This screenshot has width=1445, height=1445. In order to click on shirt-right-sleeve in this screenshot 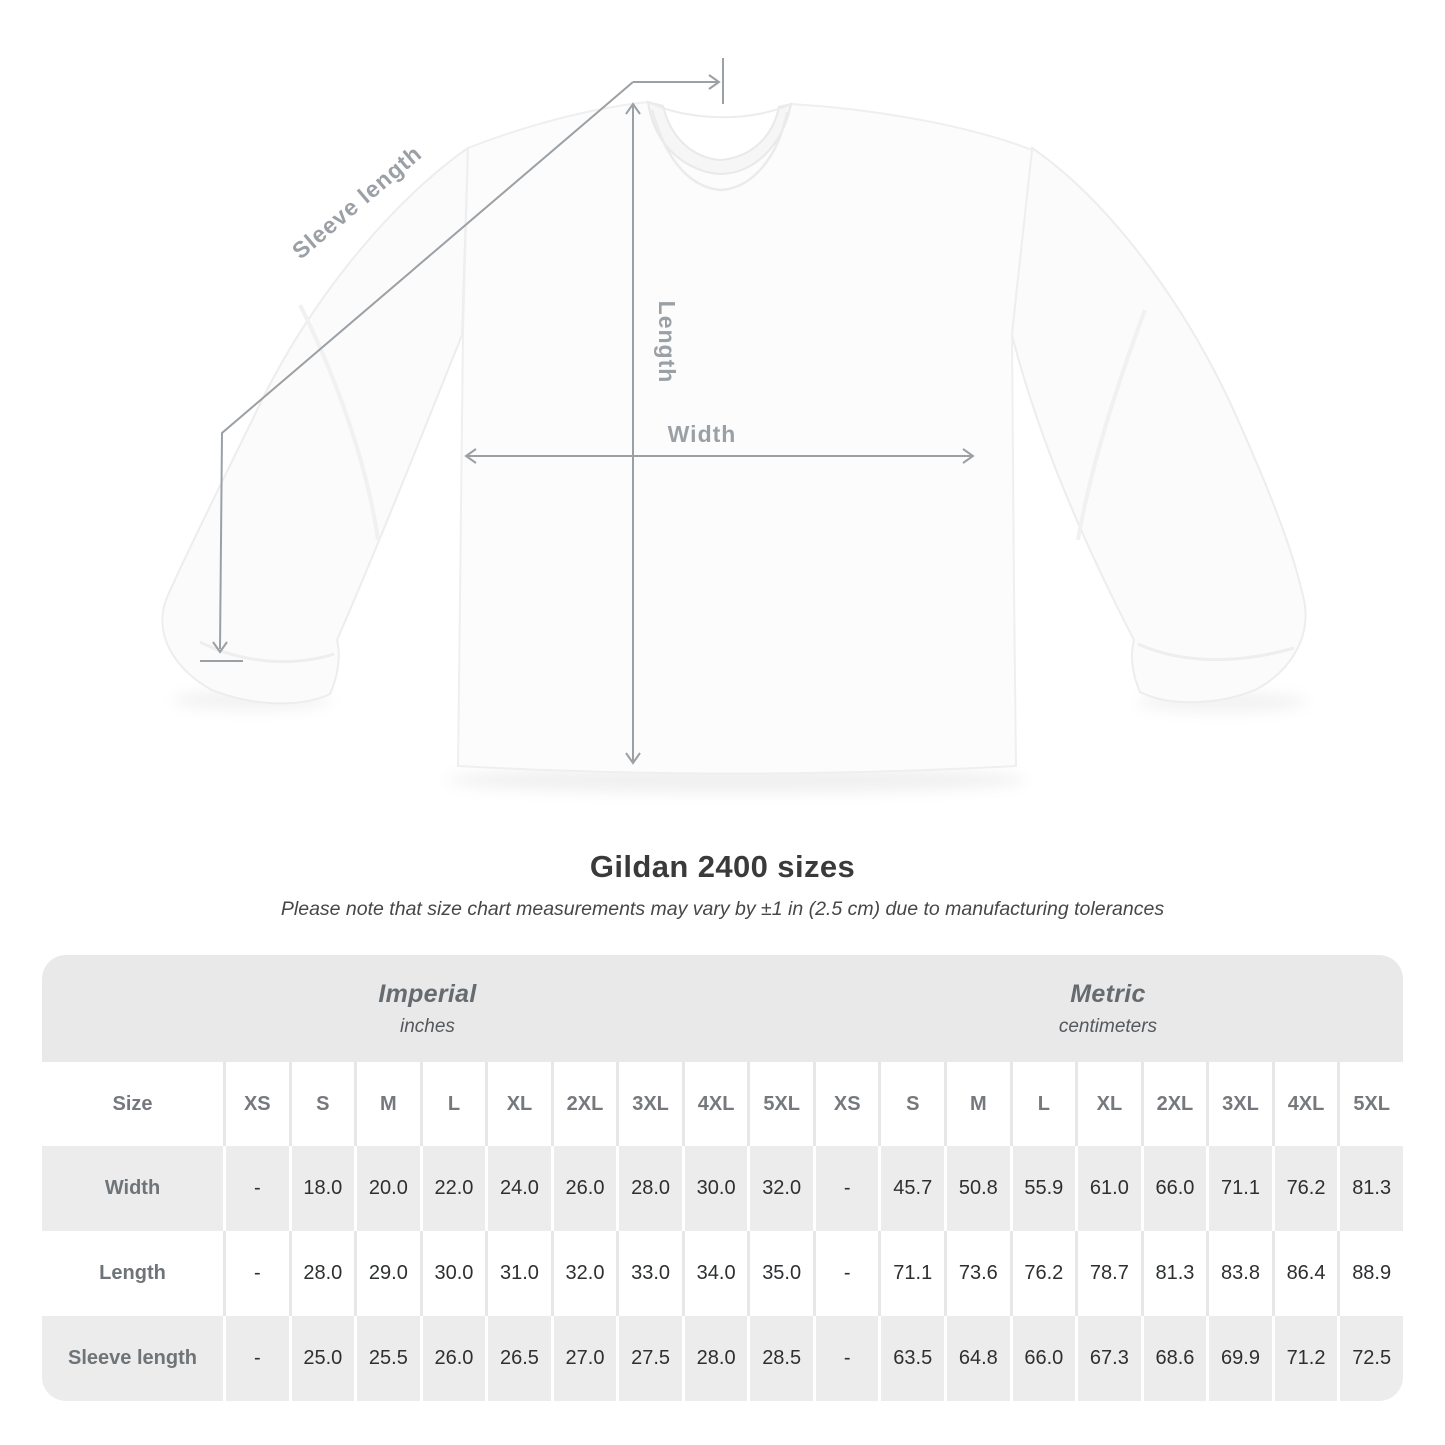, I will do `click(1158, 425)`.